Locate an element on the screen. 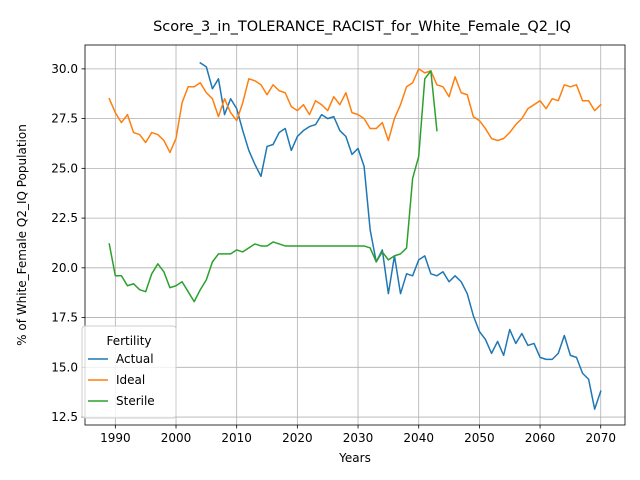 The width and height of the screenshot is (640, 480). x-tick-label: 2010 is located at coordinates (236, 438).